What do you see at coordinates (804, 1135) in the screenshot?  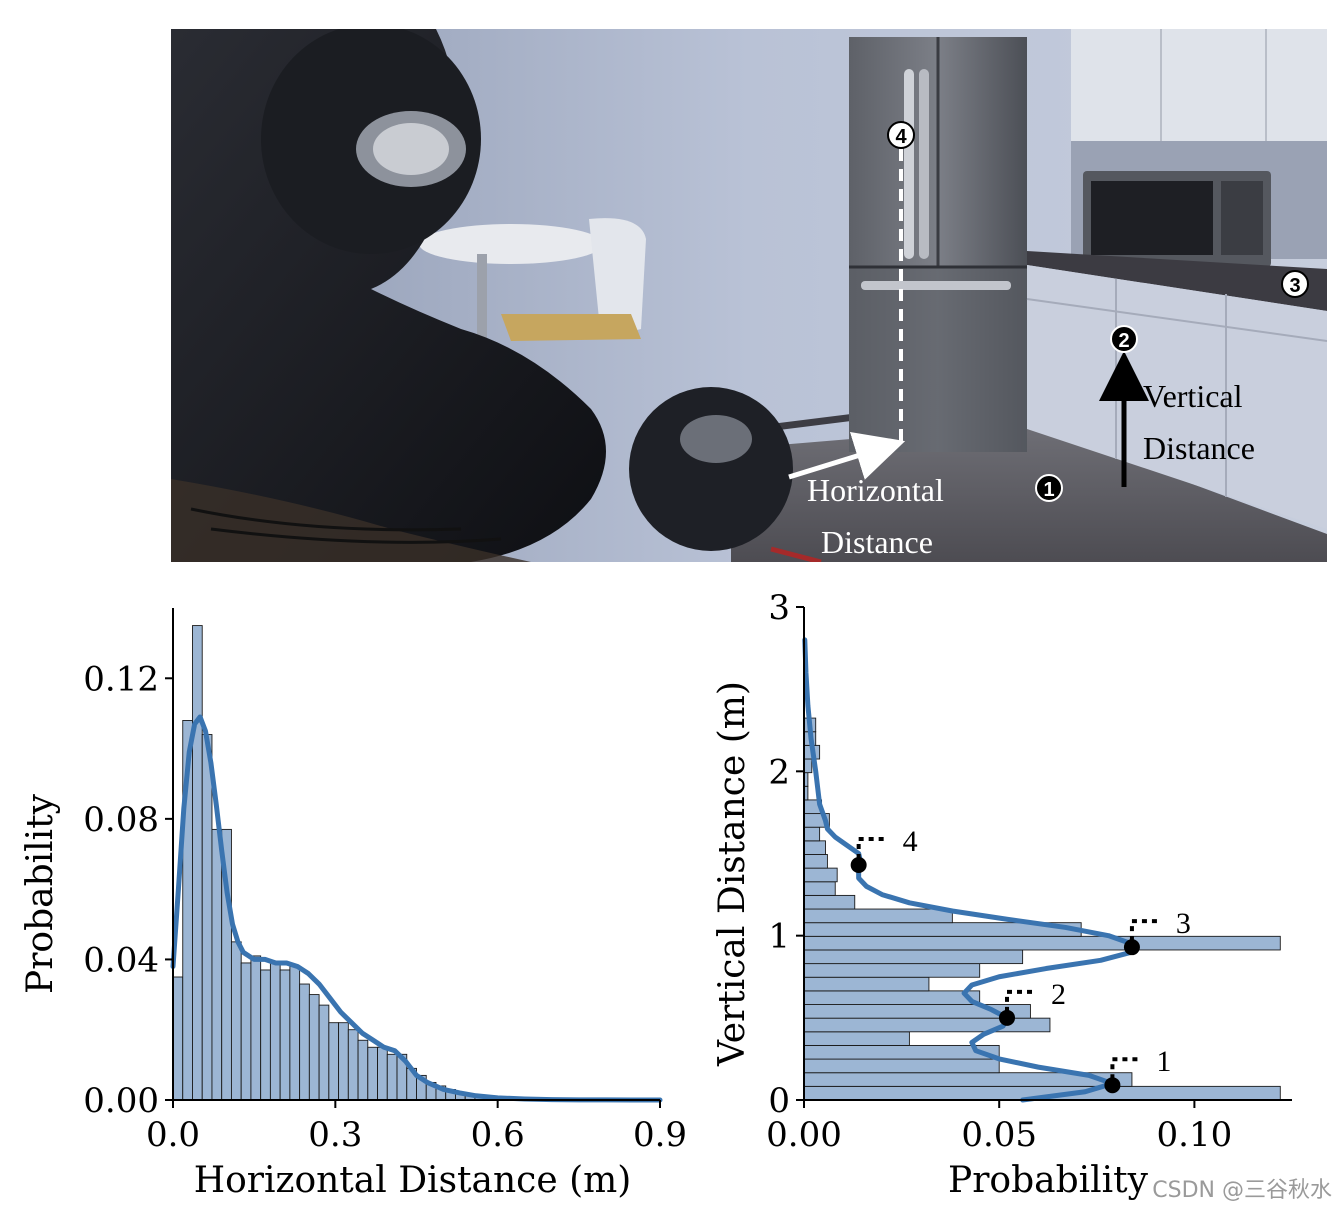 I see `x-tick-label: 0.00` at bounding box center [804, 1135].